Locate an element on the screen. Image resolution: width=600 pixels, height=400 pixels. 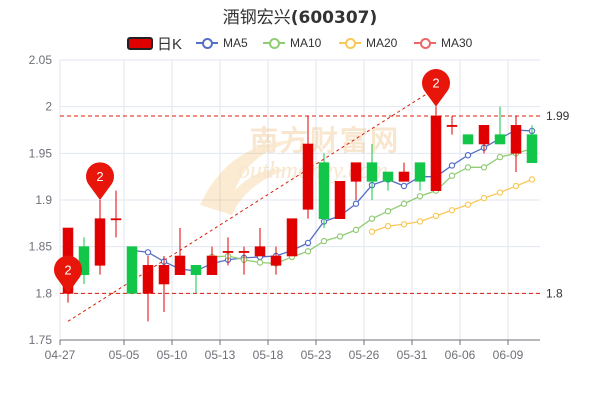
x-tick-label: 05-26 is located at coordinates (364, 355).